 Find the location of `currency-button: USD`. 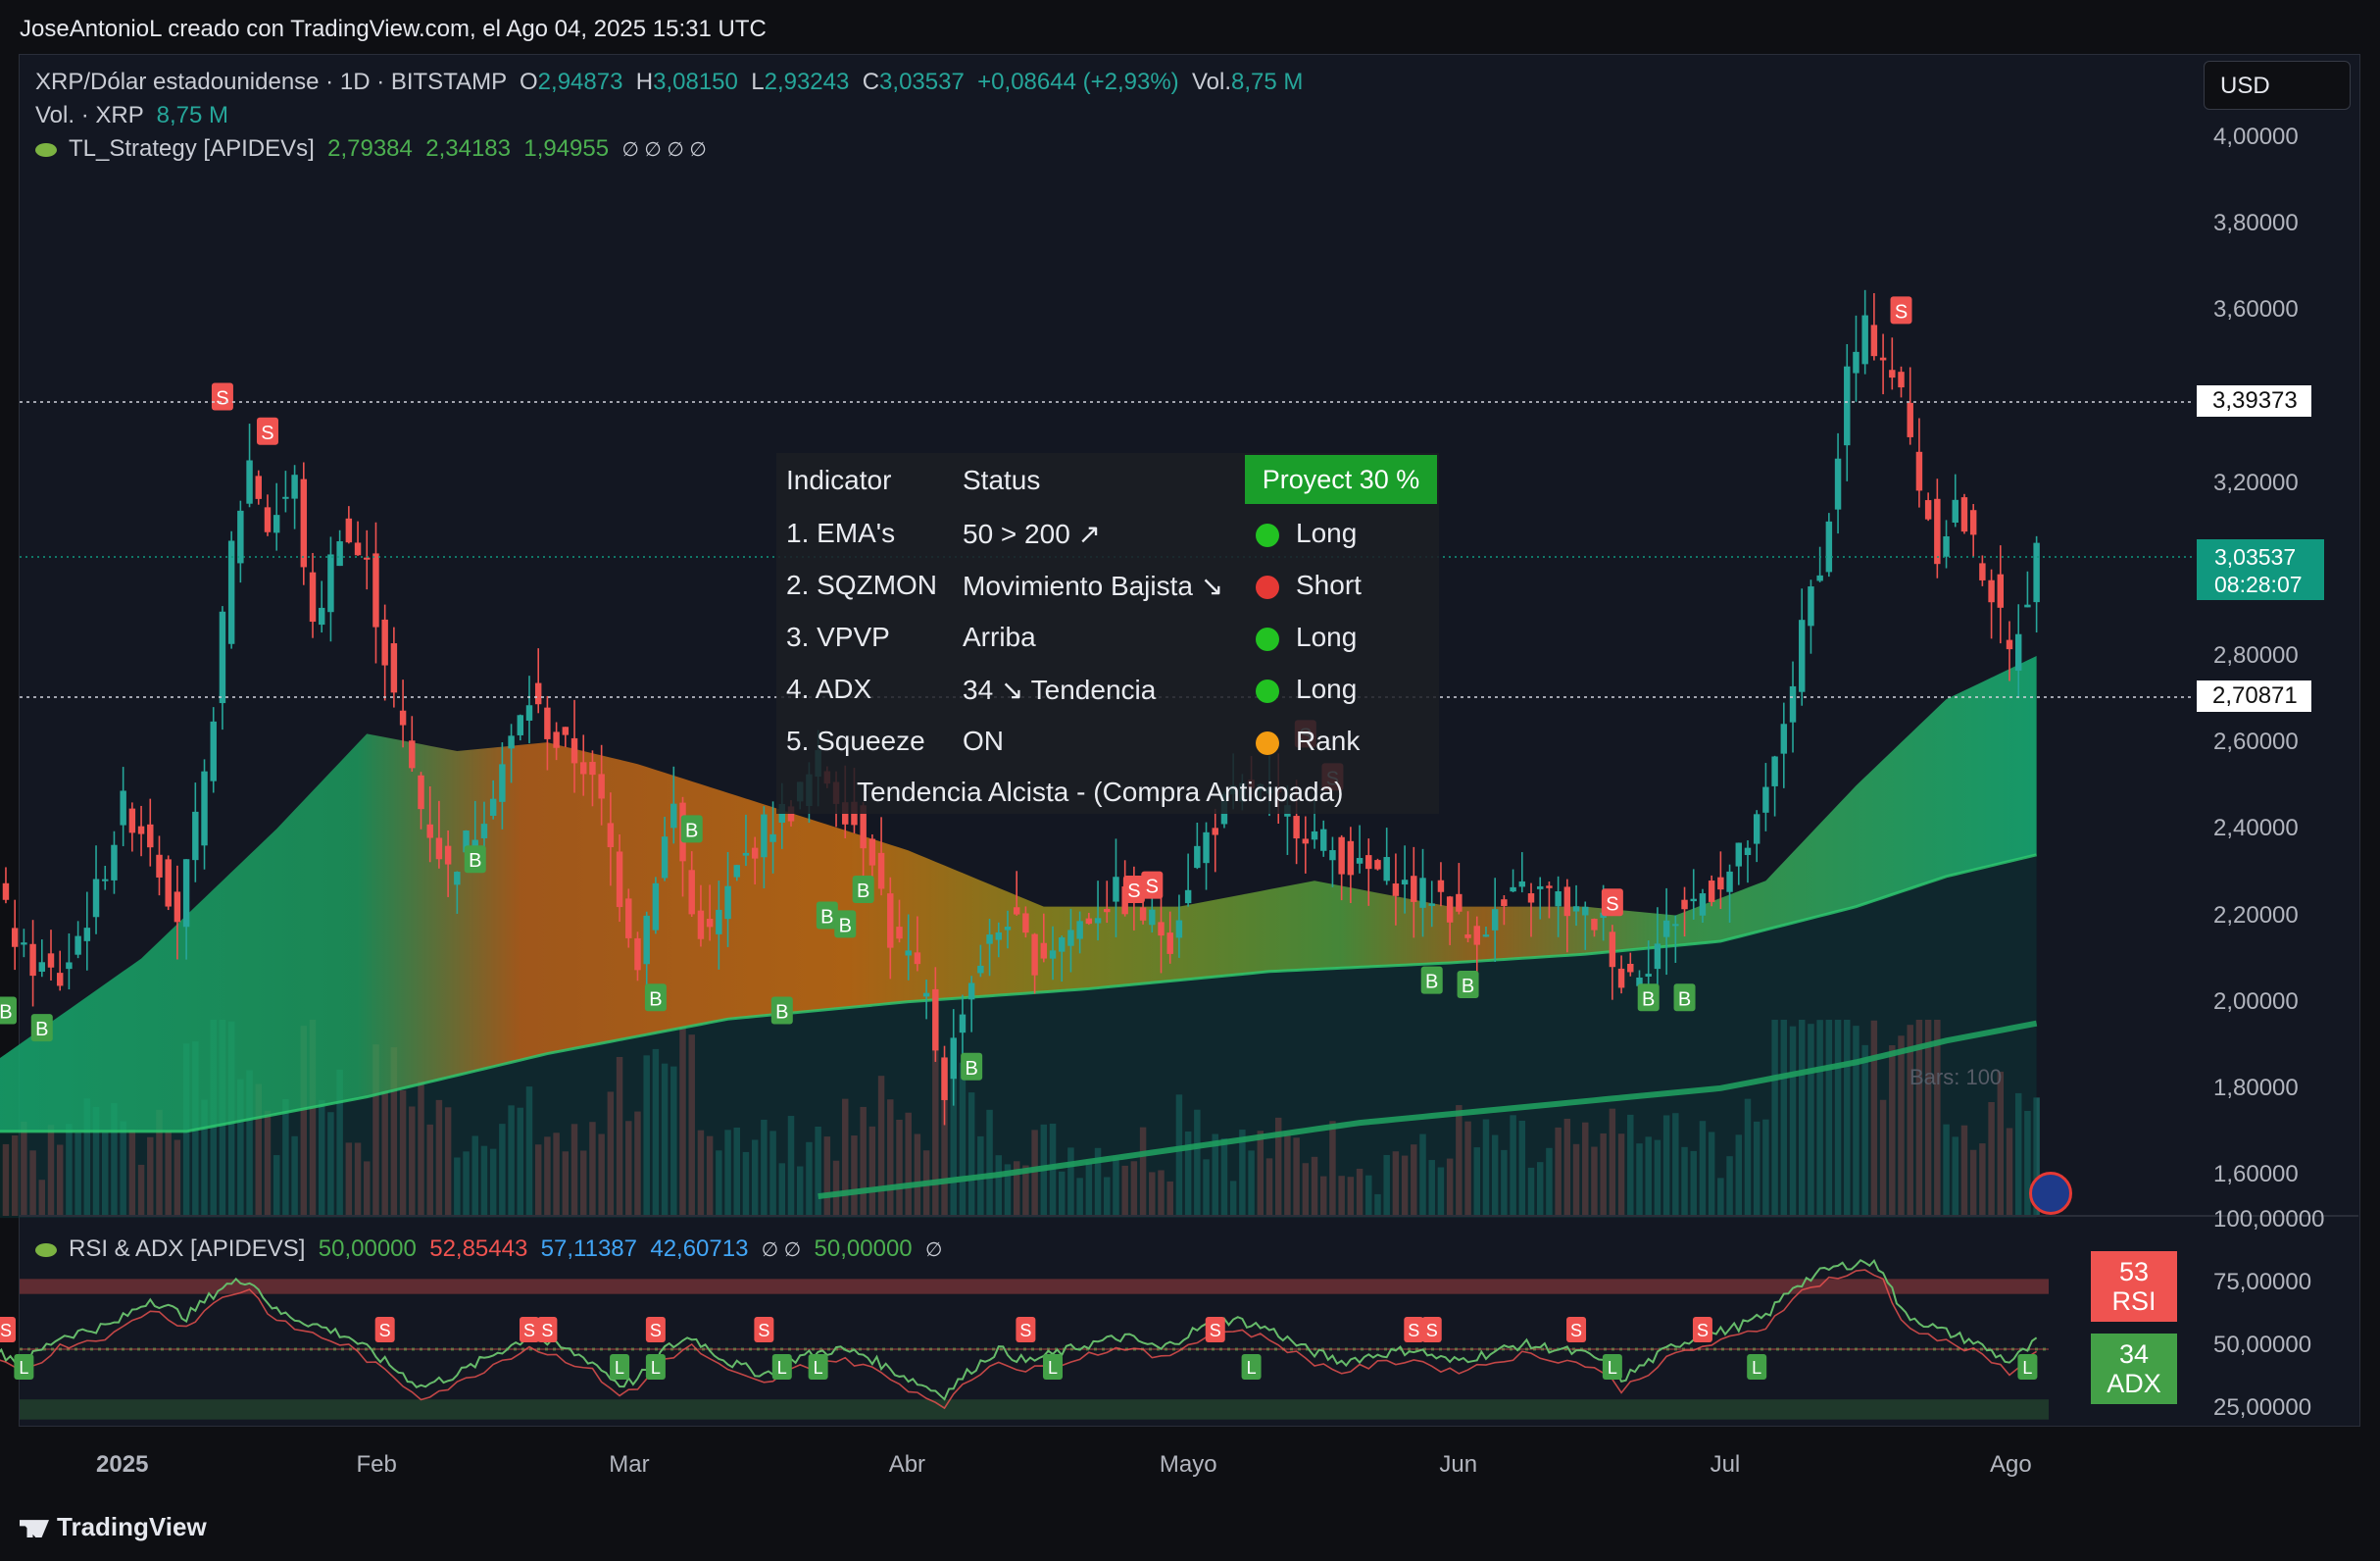

currency-button: USD is located at coordinates (2277, 85).